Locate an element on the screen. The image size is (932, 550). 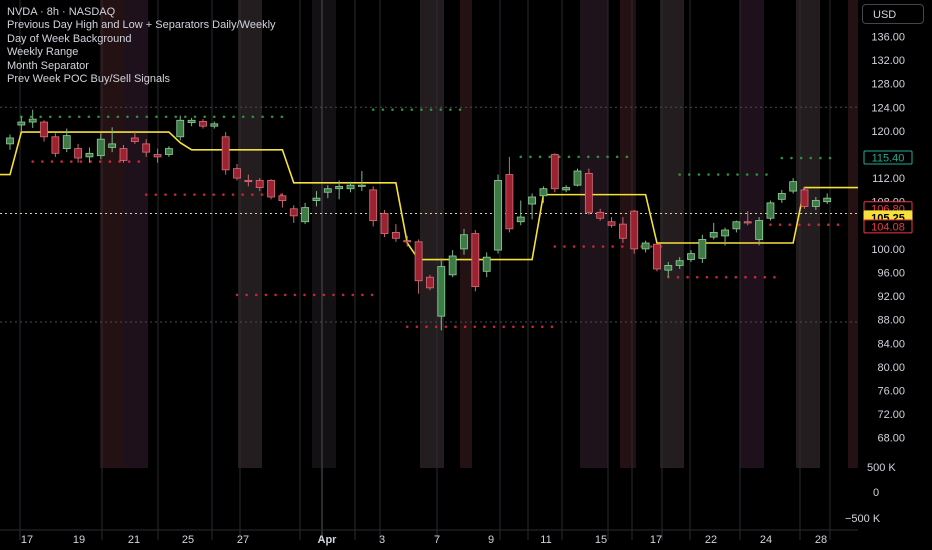
legend-symbol: NVDA · 8h · NASDAQ is located at coordinates (61, 12).